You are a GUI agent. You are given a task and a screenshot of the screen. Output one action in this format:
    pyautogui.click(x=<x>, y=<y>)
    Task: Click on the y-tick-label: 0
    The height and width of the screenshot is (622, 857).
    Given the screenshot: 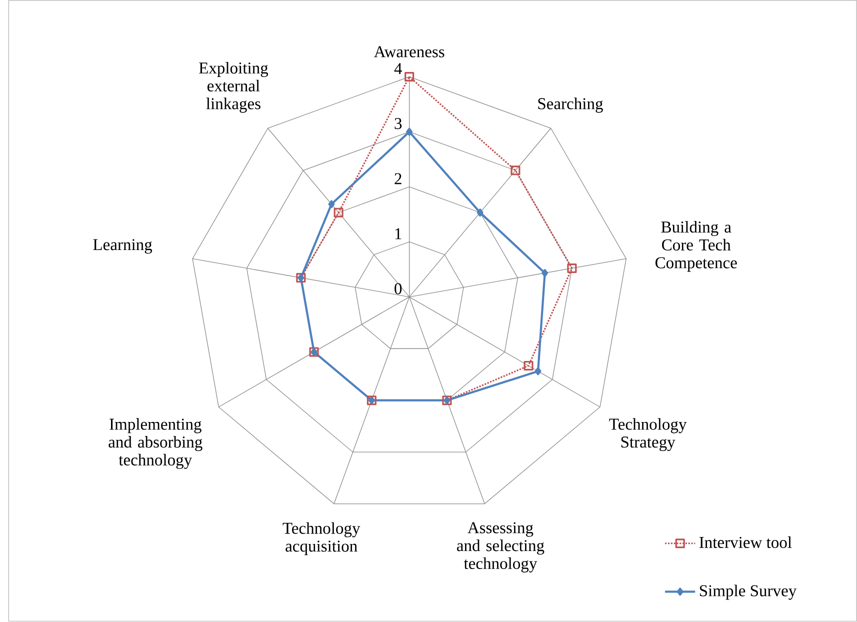 What is the action you would take?
    pyautogui.click(x=398, y=288)
    